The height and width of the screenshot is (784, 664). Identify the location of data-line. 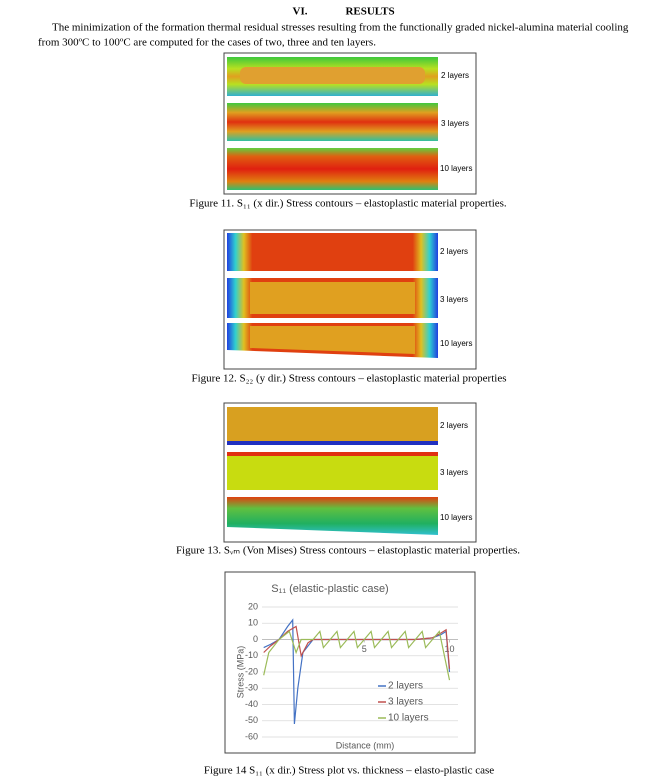
(357, 655).